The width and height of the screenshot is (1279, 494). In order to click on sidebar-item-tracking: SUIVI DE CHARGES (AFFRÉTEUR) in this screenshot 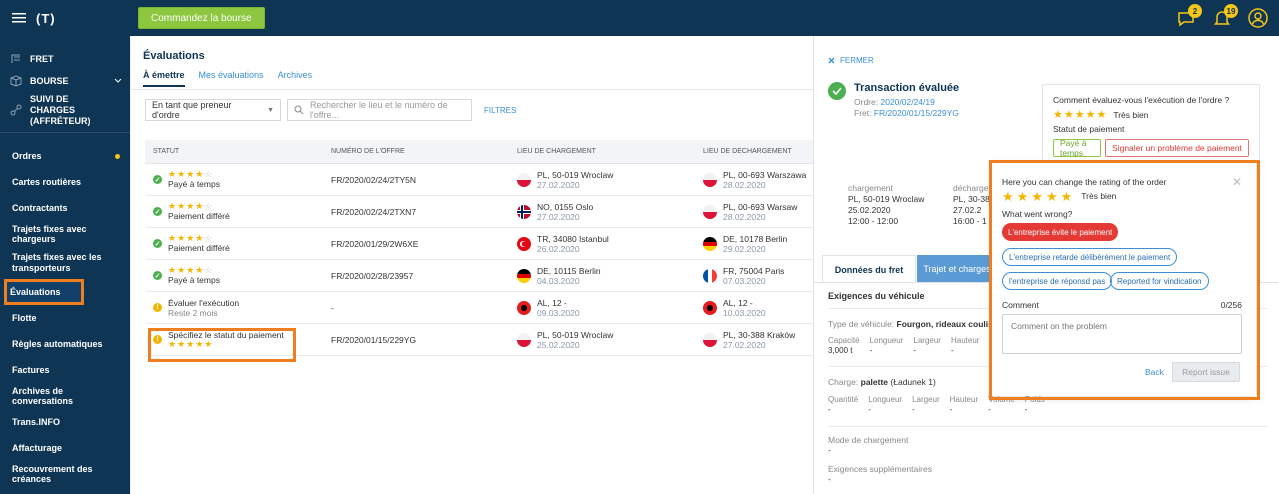, I will do `click(65, 110)`.